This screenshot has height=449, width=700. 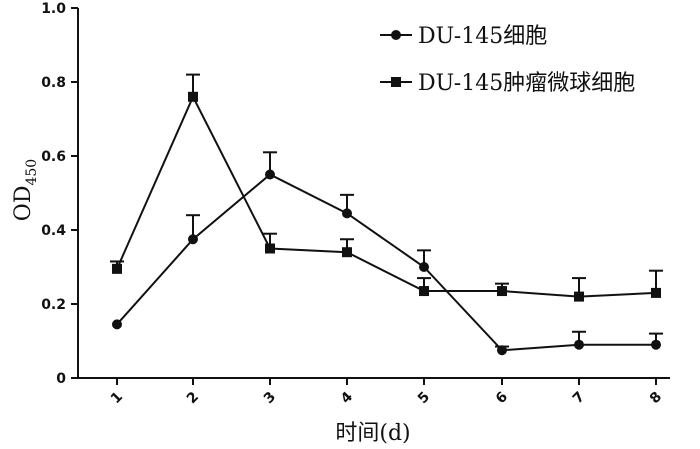 I want to click on x-axis-label: 时间(d), so click(x=372, y=433).